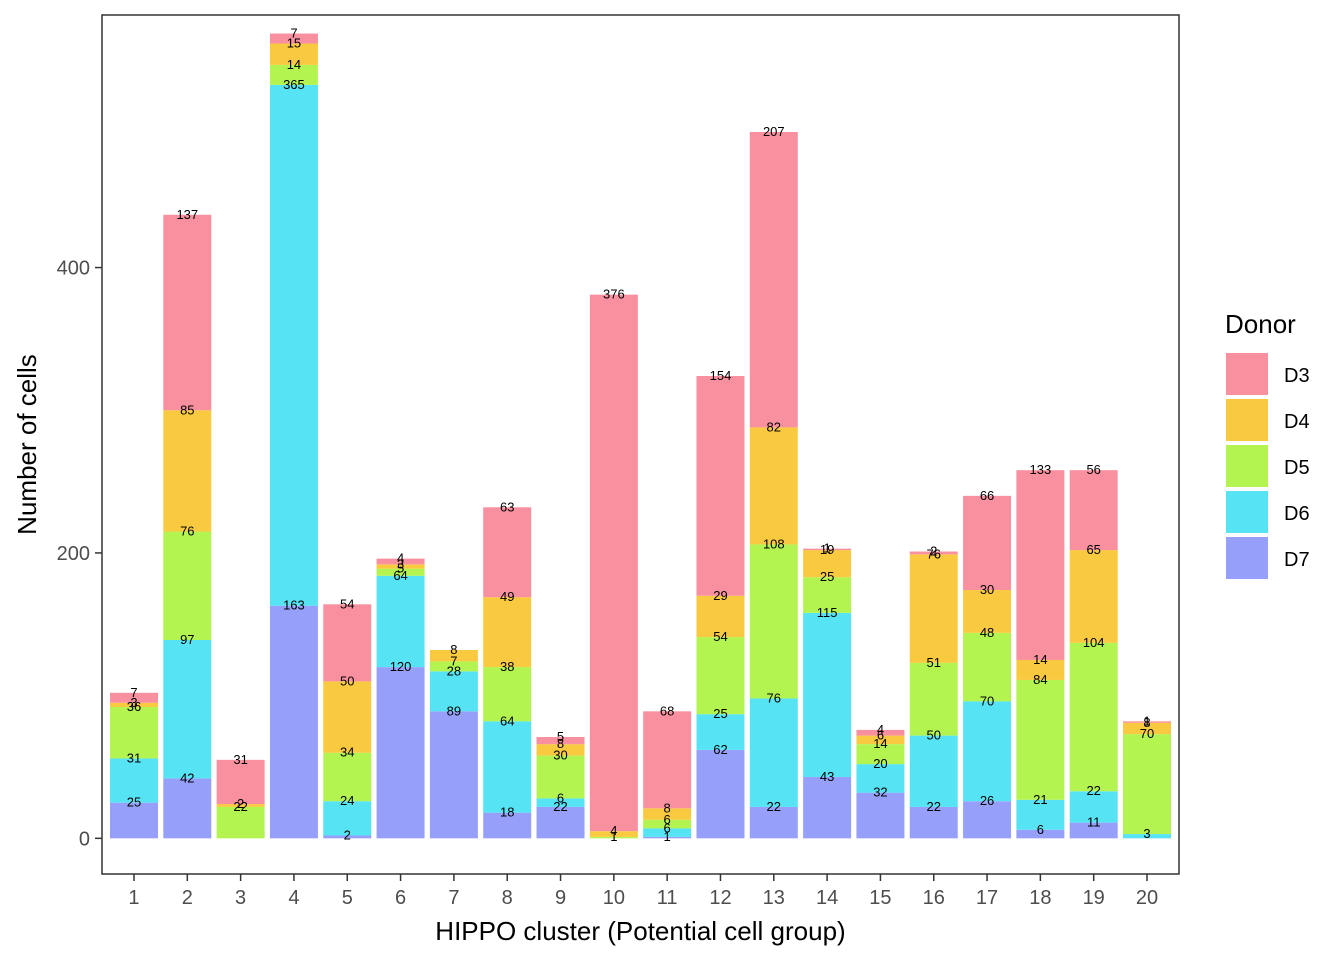 The image size is (1344, 965). Describe the element at coordinates (934, 735) in the screenshot. I see `data-label-d6-cluster-16: 50` at that location.